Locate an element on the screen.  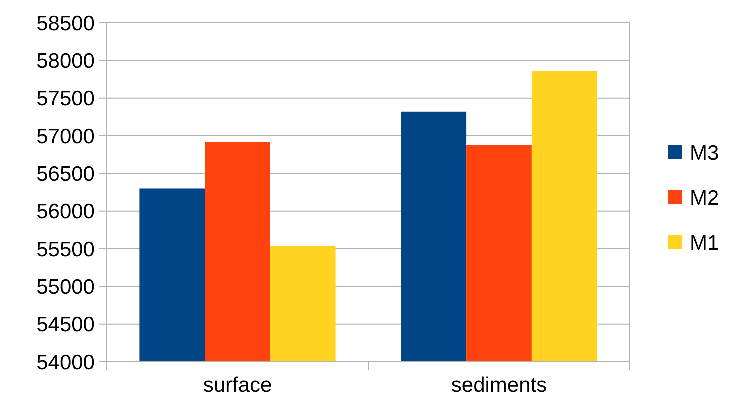
legend-label: M2 is located at coordinates (705, 198).